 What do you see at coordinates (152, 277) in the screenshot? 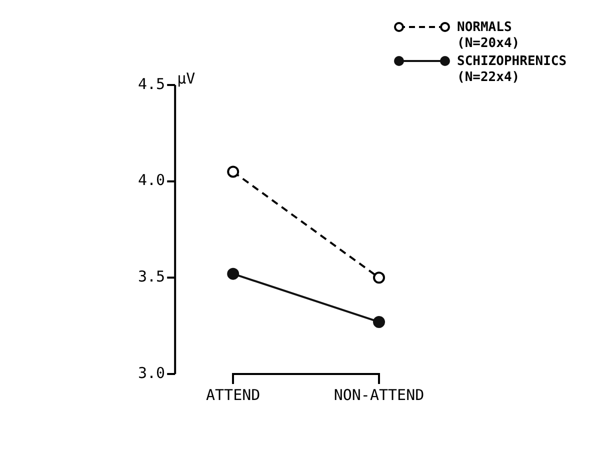
I see `y-tick-label: 3.5` at bounding box center [152, 277].